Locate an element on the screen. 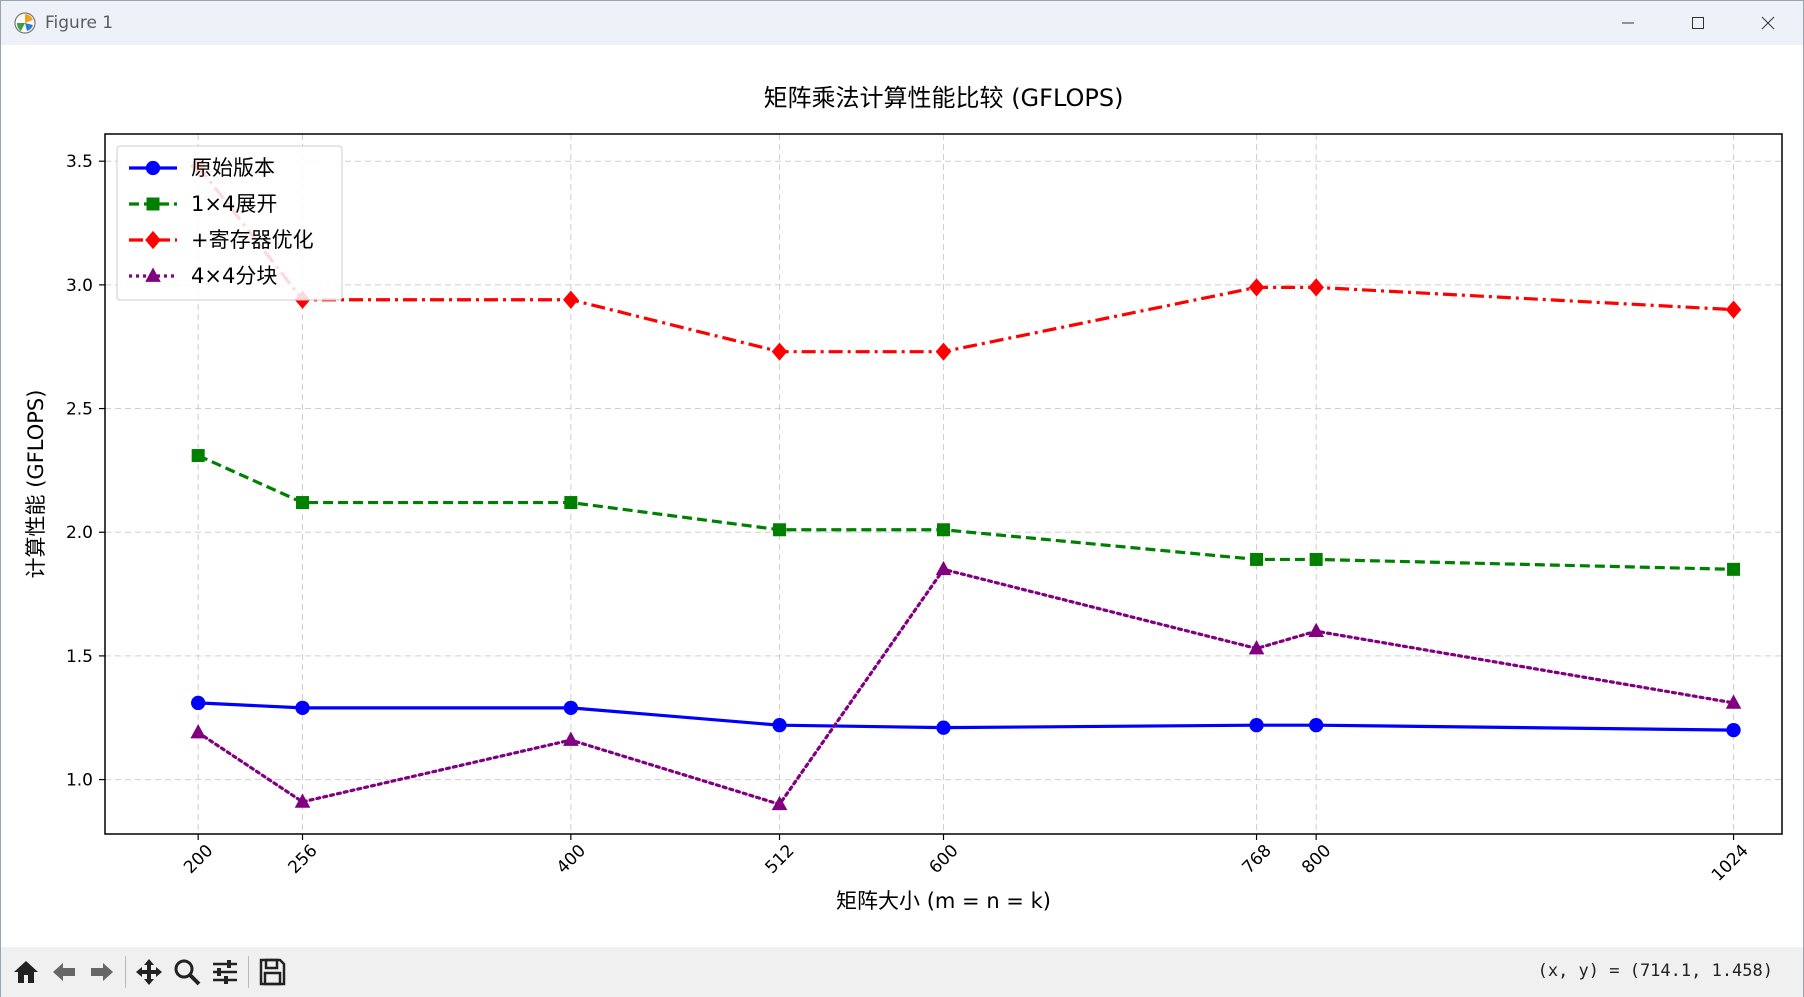  legend-label: 原始版本 is located at coordinates (233, 168).